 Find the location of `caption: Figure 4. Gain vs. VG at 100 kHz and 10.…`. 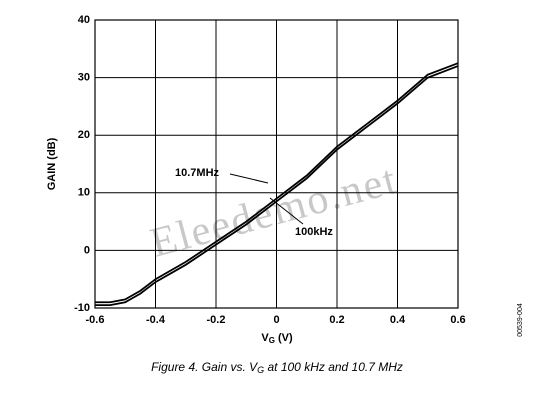

caption: Figure 4. Gain vs. VG at 100 kHz and 10.… is located at coordinates (277, 367).